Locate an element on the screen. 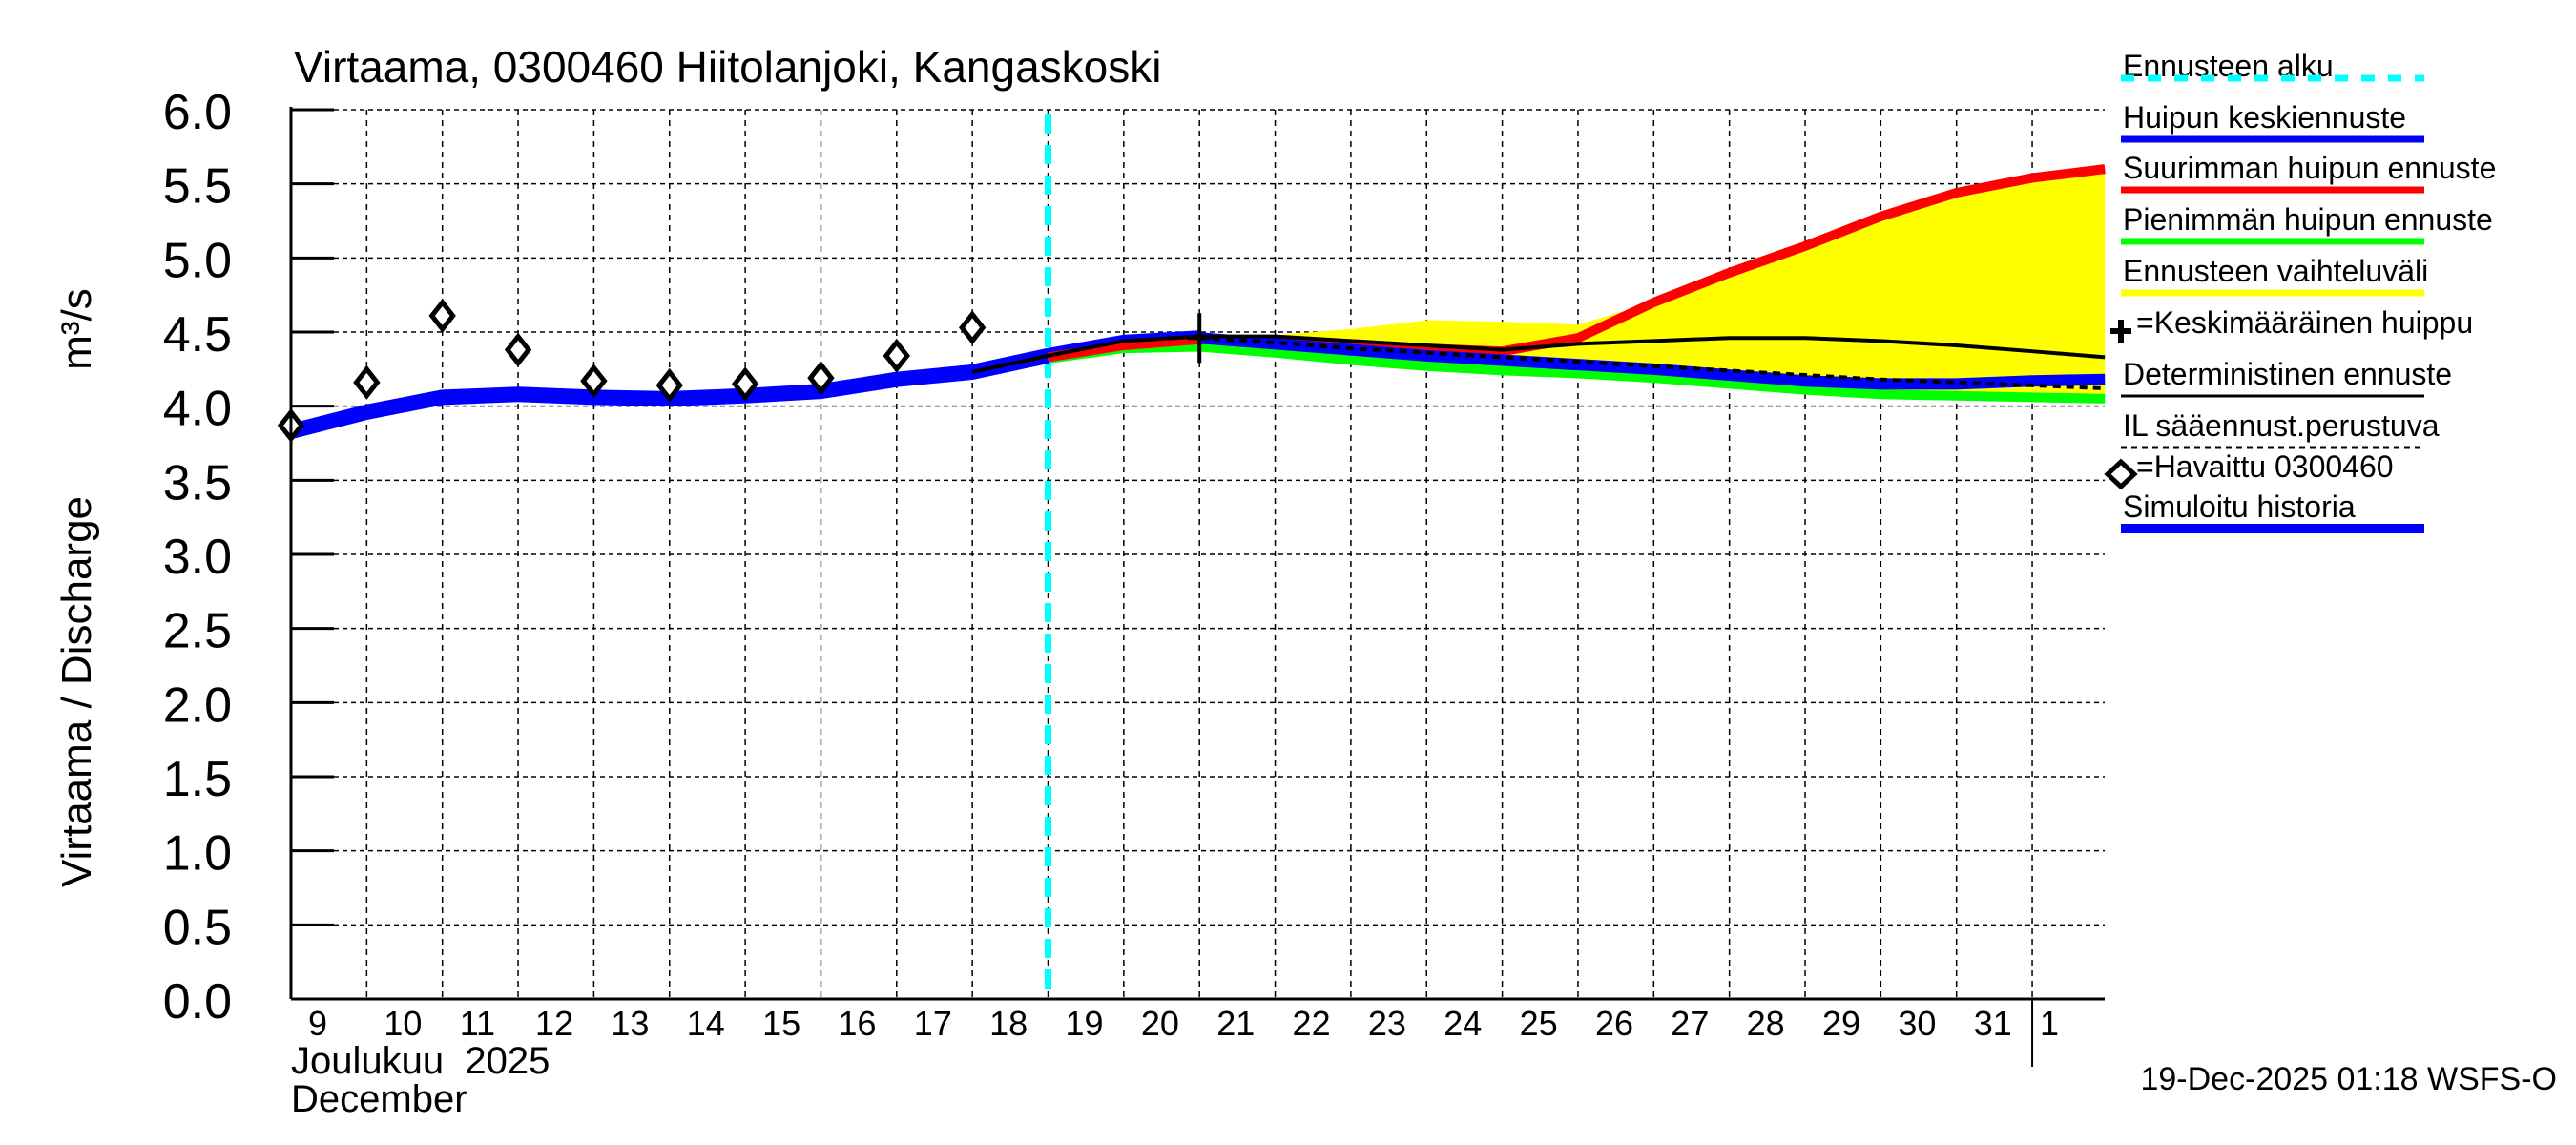  y-tick-label: 5.0 is located at coordinates (197, 260).